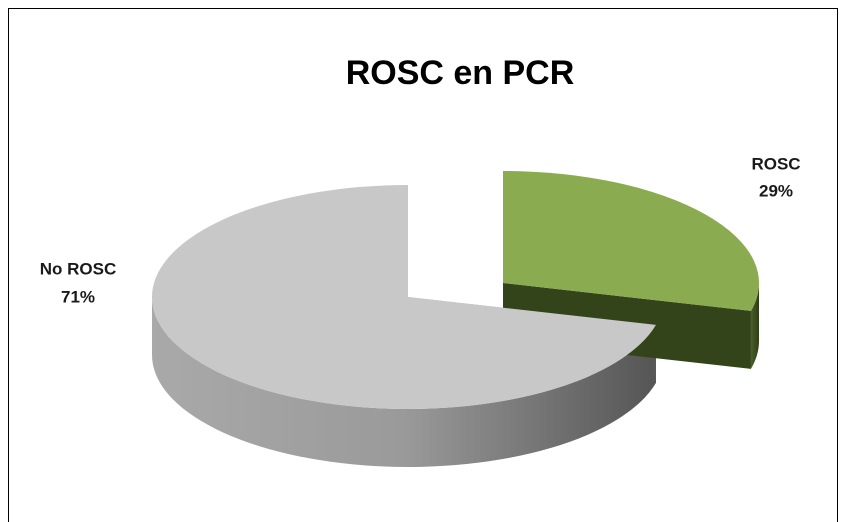 The image size is (846, 522). What do you see at coordinates (776, 190) in the screenshot?
I see `slice-value-label: 29%` at bounding box center [776, 190].